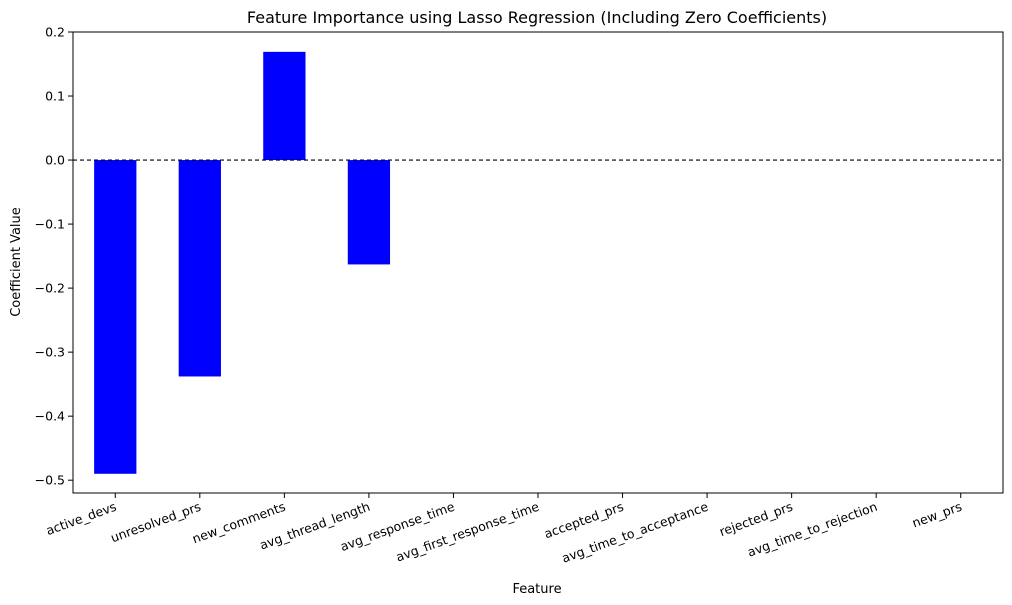 The width and height of the screenshot is (1012, 605). Describe the element at coordinates (81, 518) in the screenshot. I see `x-tick-label: active_devs` at that location.